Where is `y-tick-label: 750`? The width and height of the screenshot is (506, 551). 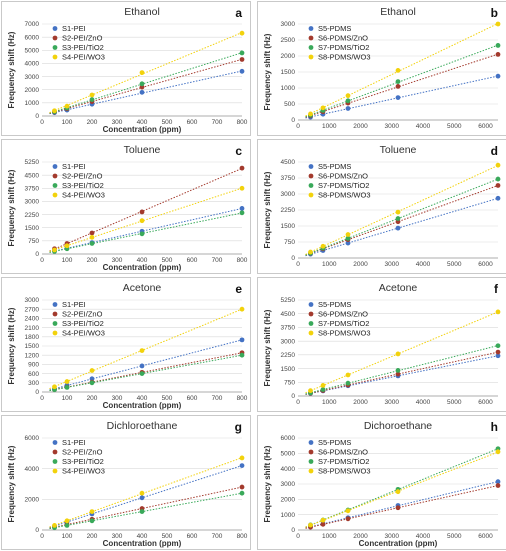 y-tick-label: 750 is located at coordinates (289, 382).